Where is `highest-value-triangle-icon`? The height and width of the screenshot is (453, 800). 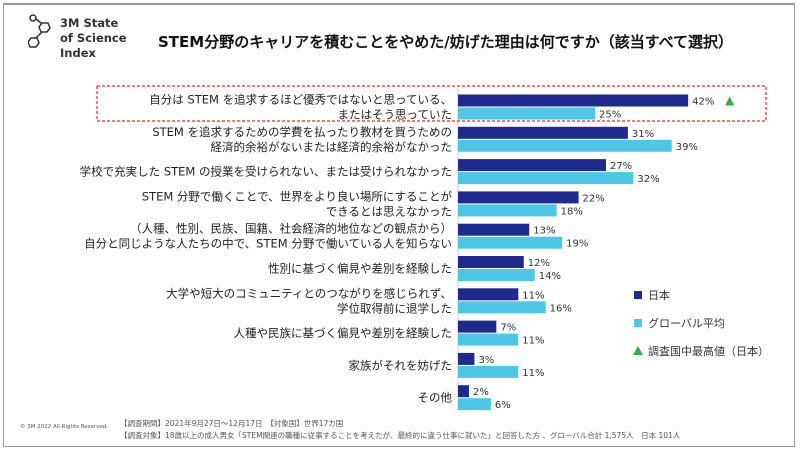
highest-value-triangle-icon is located at coordinates (730, 101).